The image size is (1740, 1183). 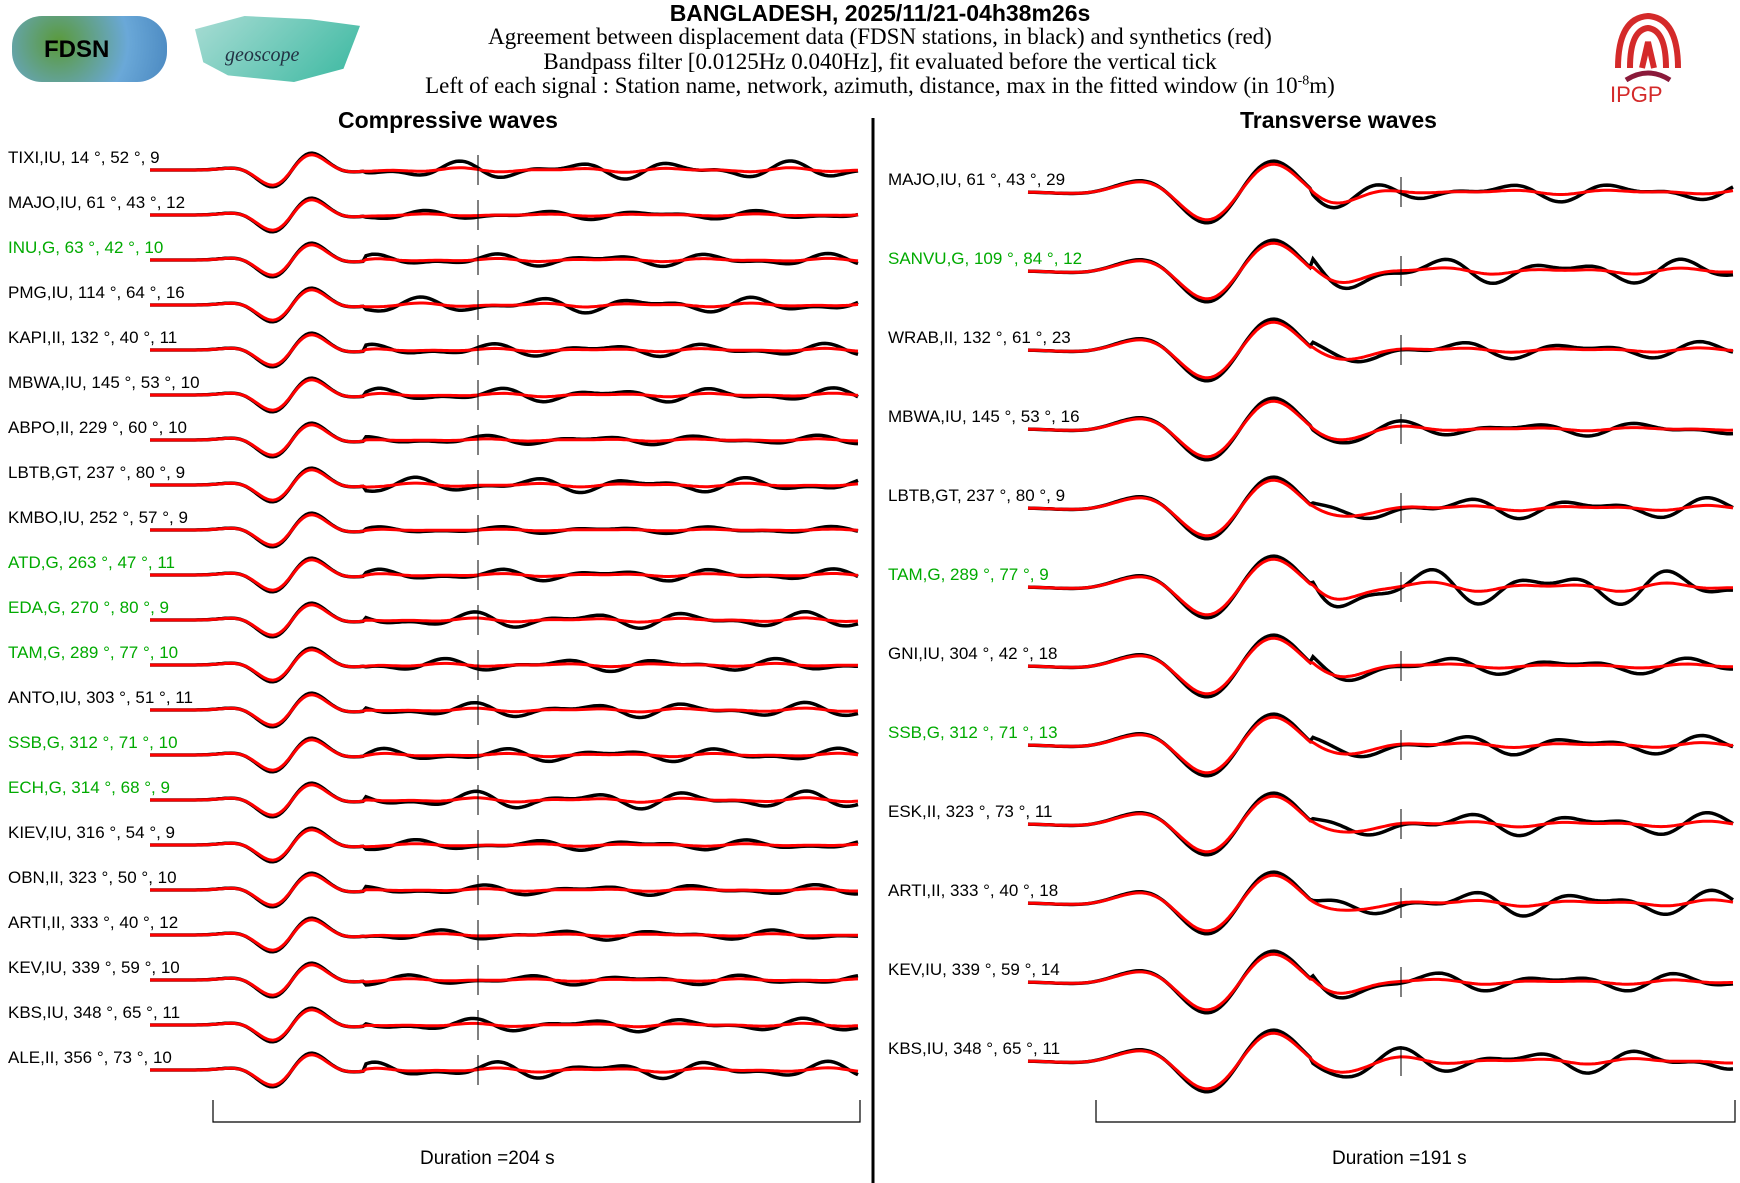 I want to click on left-station-label: ALE,II, 356 °, 73 °, 10, so click(x=90, y=1057).